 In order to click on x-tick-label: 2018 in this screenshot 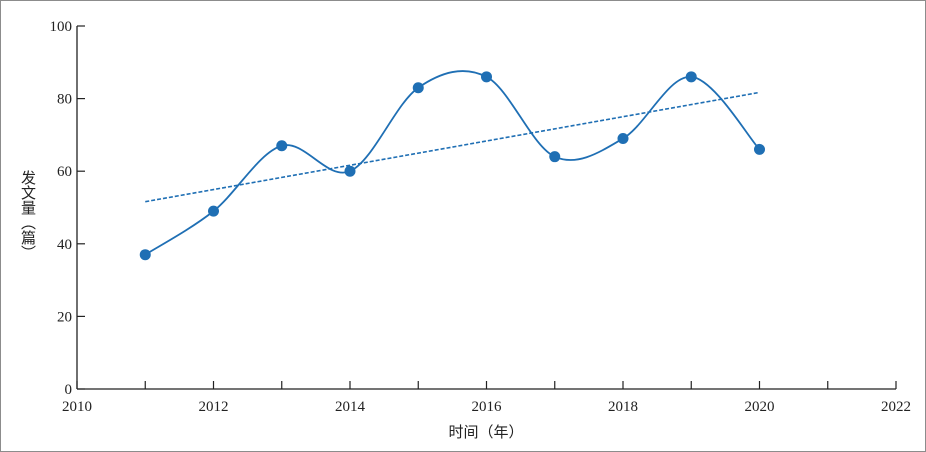, I will do `click(623, 407)`.